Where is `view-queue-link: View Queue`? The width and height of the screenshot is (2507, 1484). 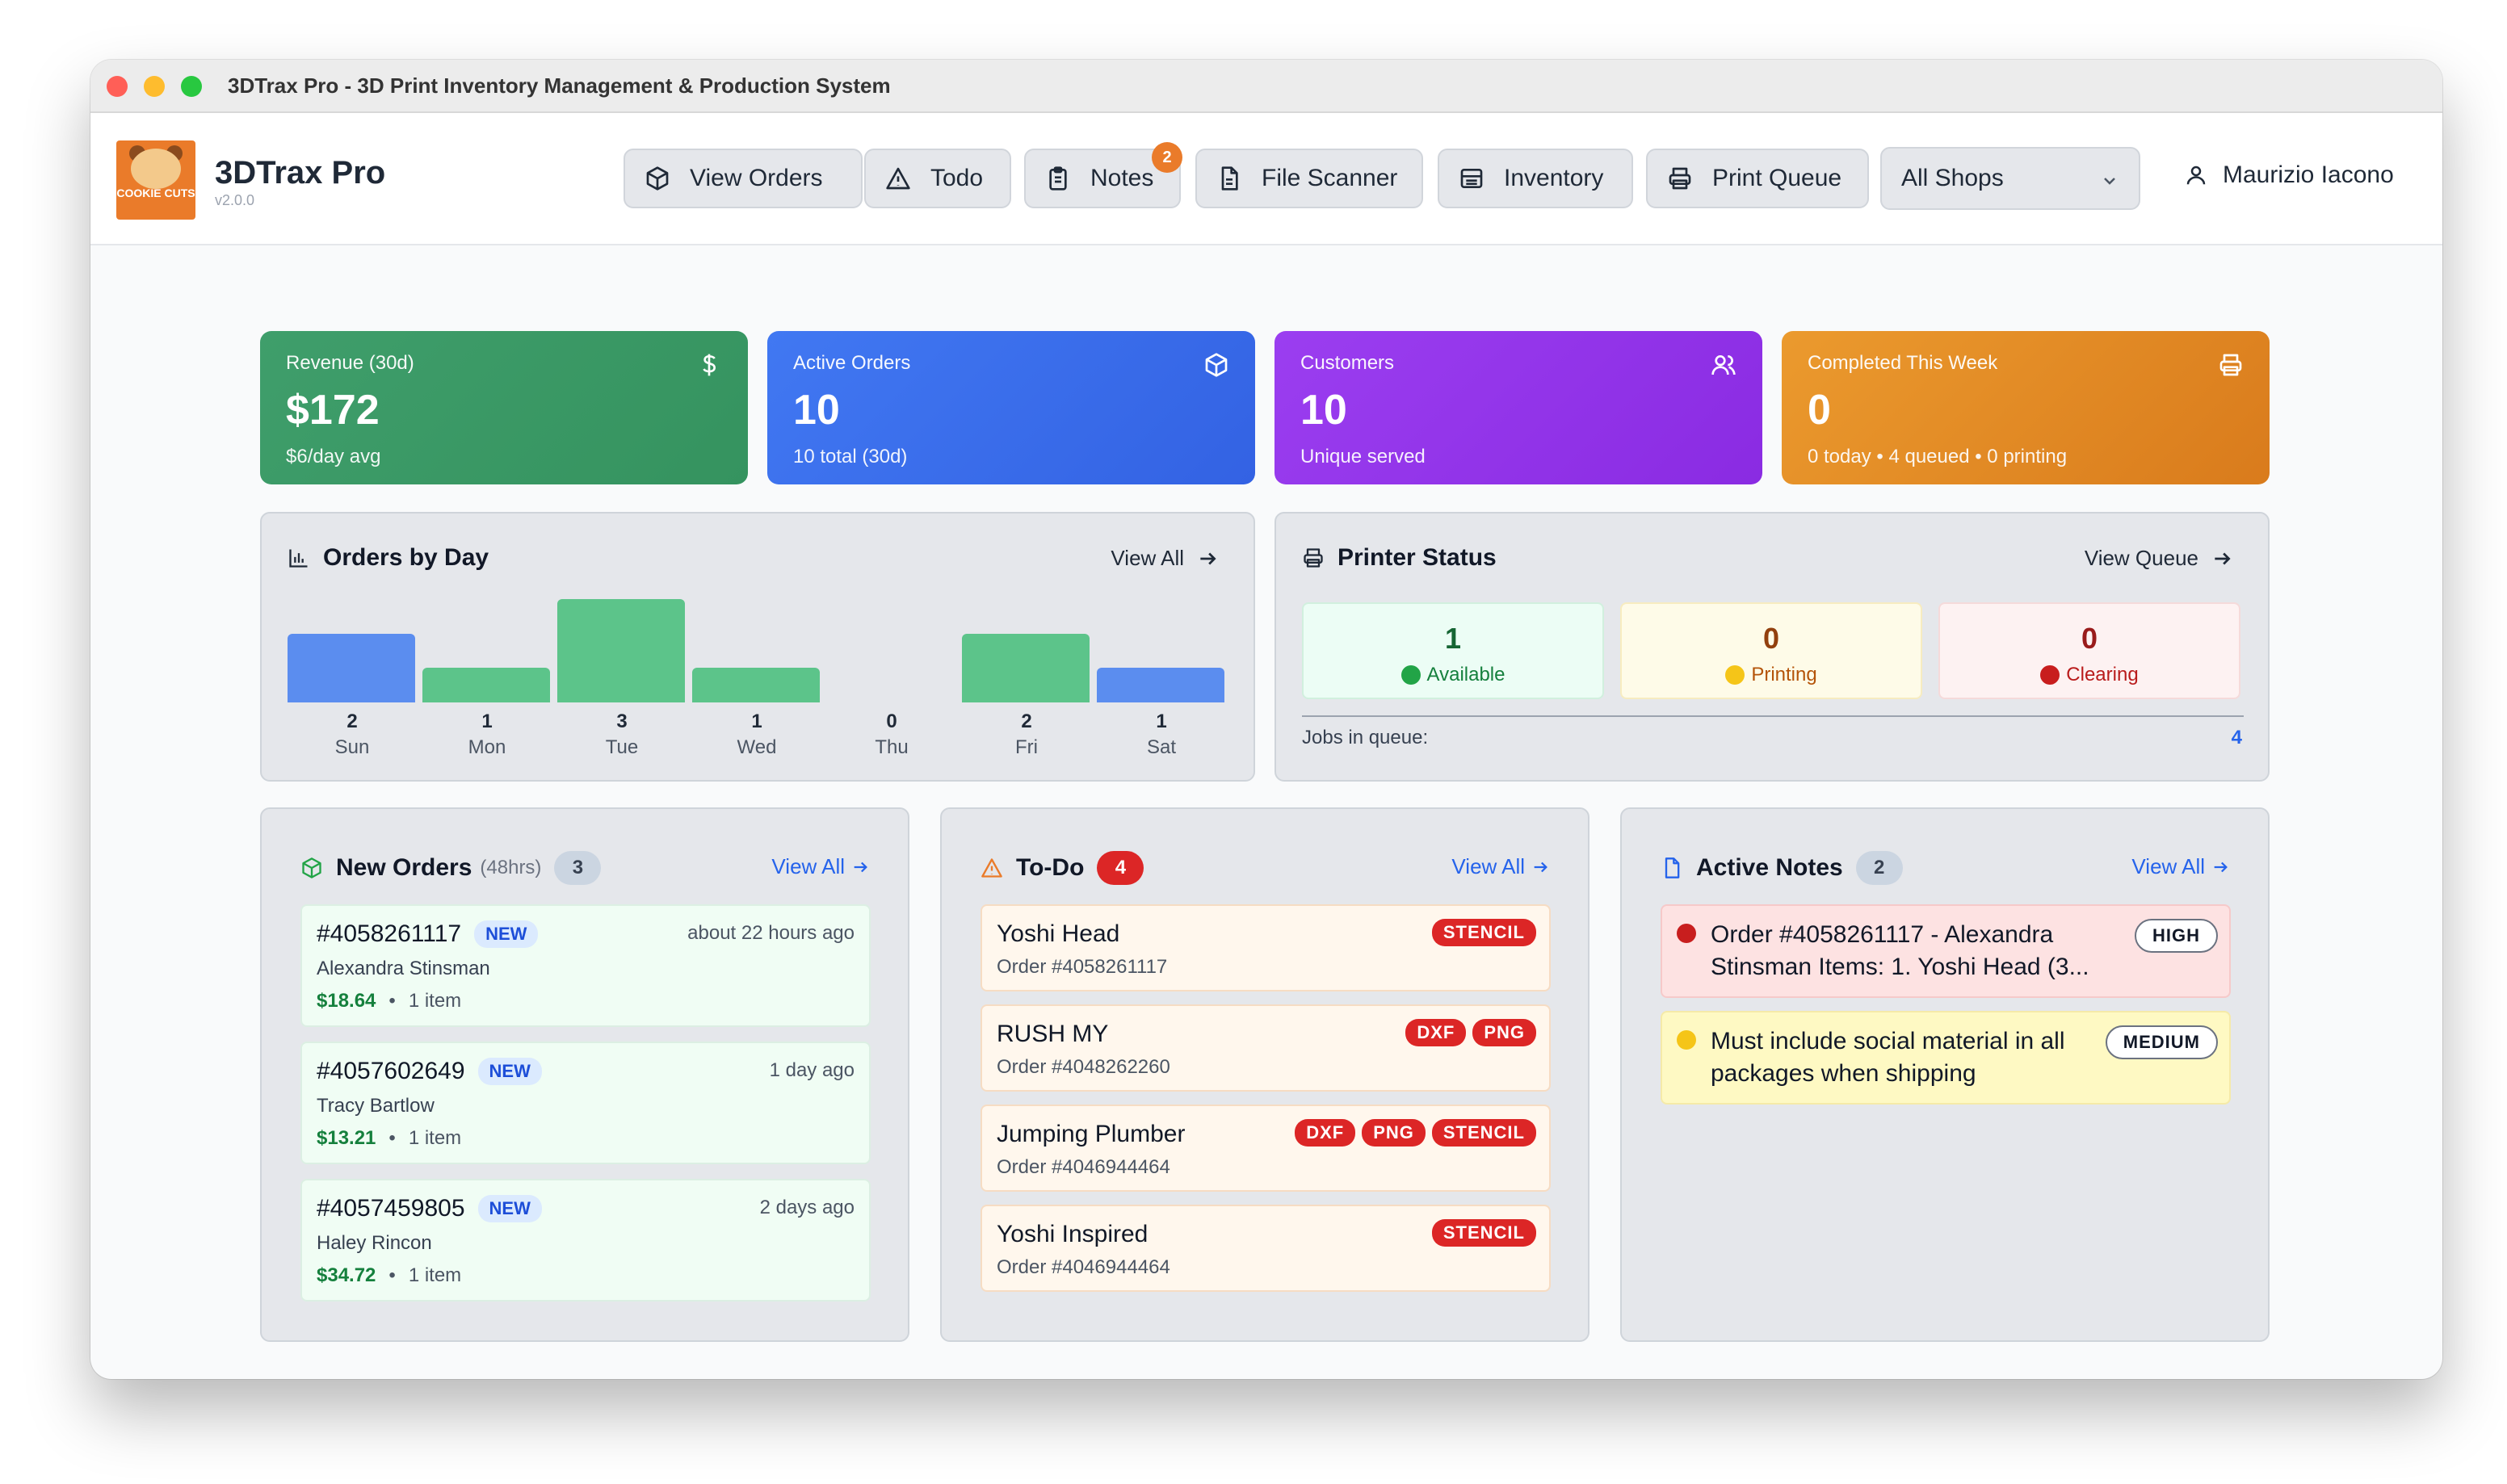
view-queue-link: View Queue is located at coordinates (2158, 558).